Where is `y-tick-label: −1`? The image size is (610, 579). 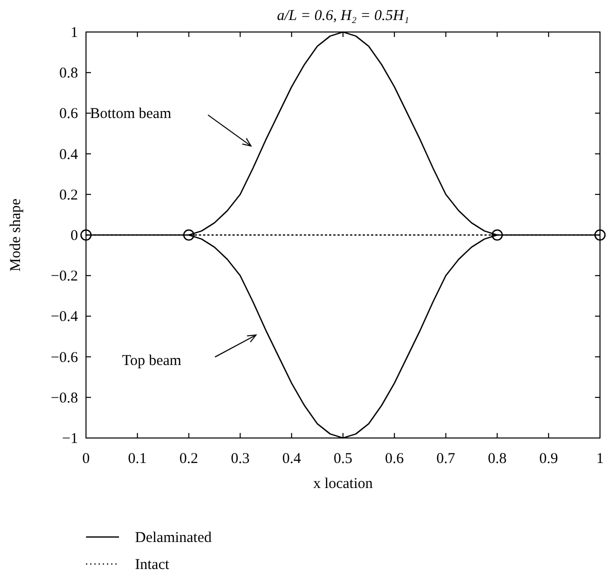 y-tick-label: −1 is located at coordinates (70, 439).